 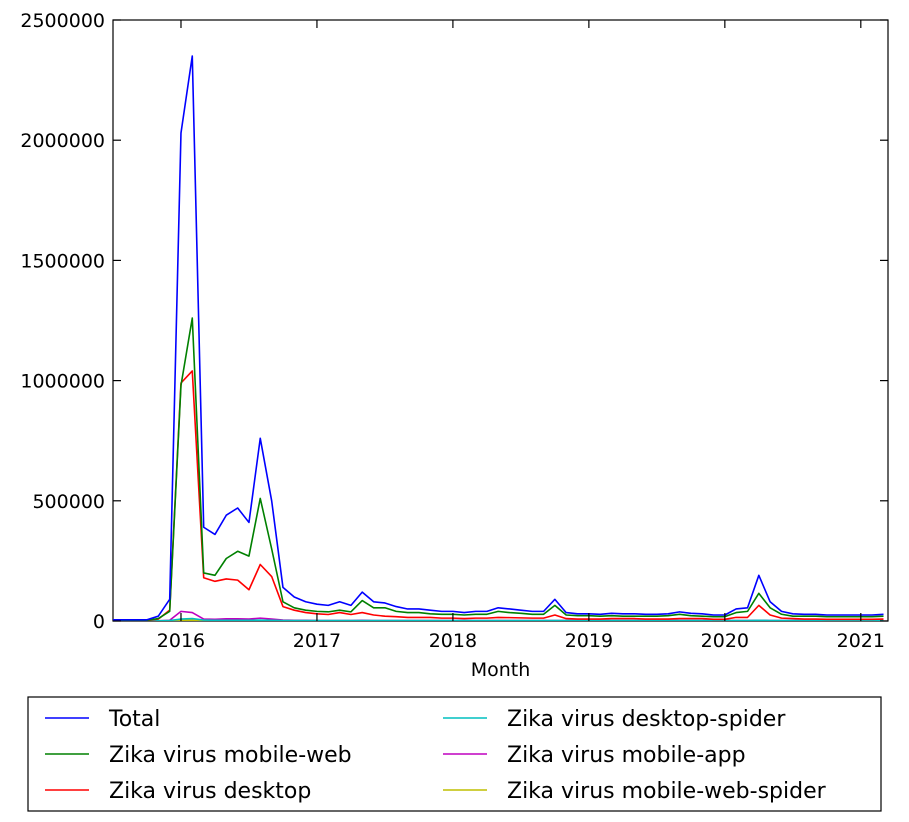 What do you see at coordinates (501, 670) in the screenshot?
I see `x-axis-label: Month` at bounding box center [501, 670].